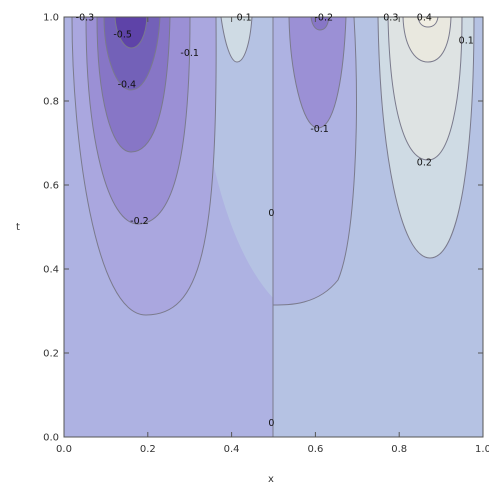 This screenshot has height=486, width=489. I want to click on x-tick-label: 1.0, so click(482, 449).